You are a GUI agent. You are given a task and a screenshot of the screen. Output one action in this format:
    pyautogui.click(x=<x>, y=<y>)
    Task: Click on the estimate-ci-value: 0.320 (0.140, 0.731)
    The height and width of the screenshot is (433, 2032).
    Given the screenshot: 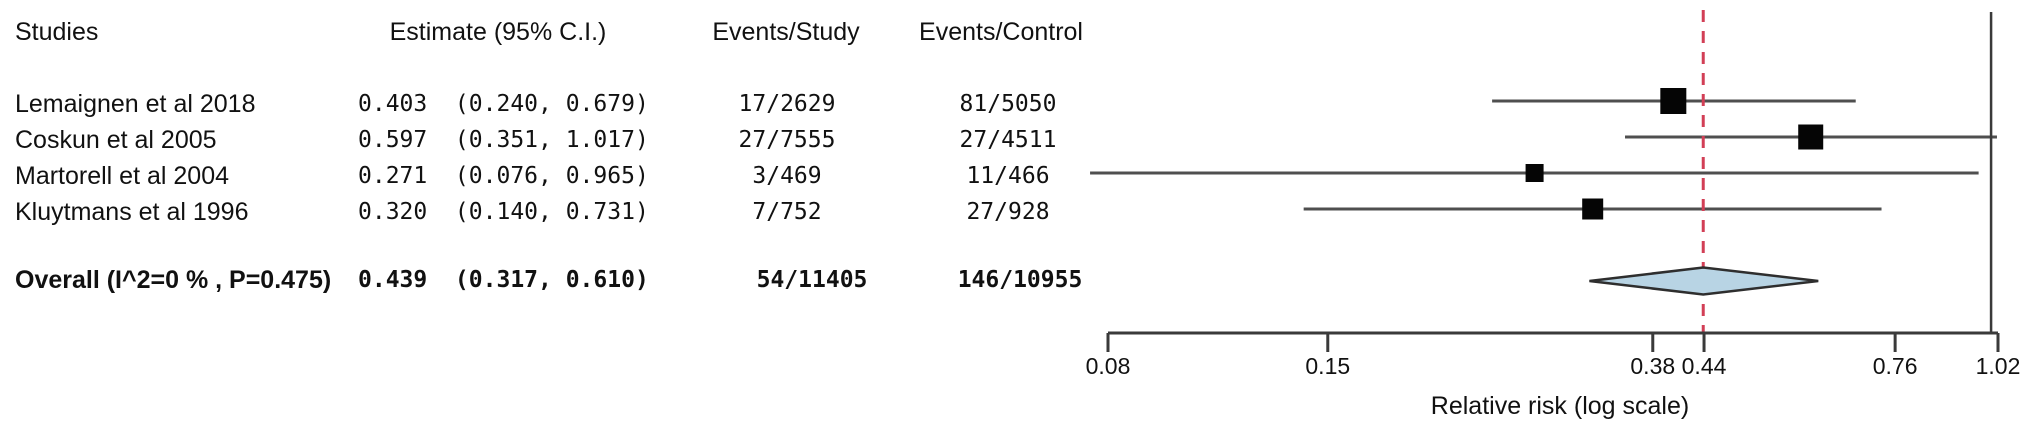 What is the action you would take?
    pyautogui.click(x=503, y=212)
    